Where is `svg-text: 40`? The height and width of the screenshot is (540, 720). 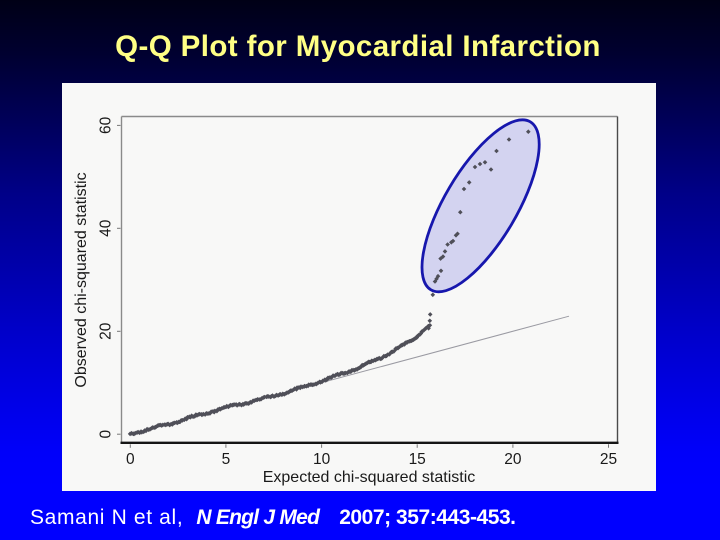
svg-text: 40 is located at coordinates (106, 228).